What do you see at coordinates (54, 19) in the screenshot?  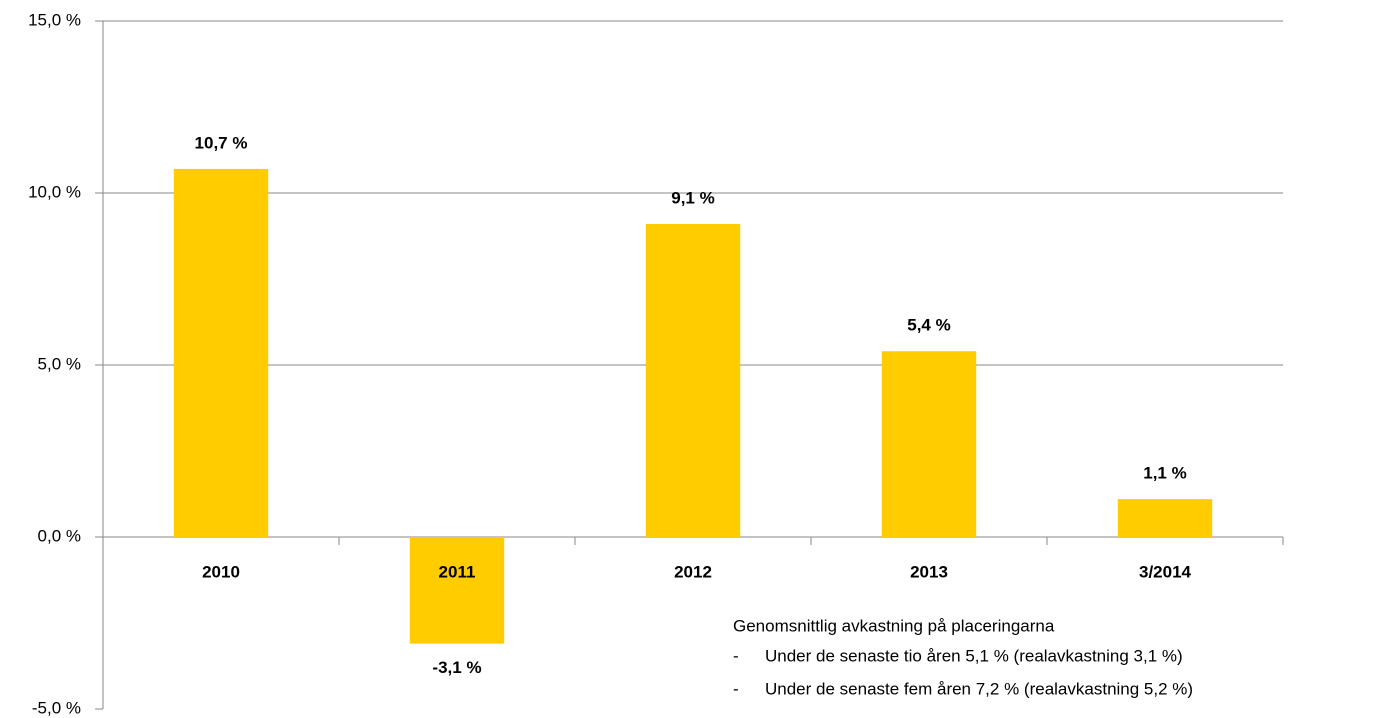 I see `y-tick-label: 15,0 %` at bounding box center [54, 19].